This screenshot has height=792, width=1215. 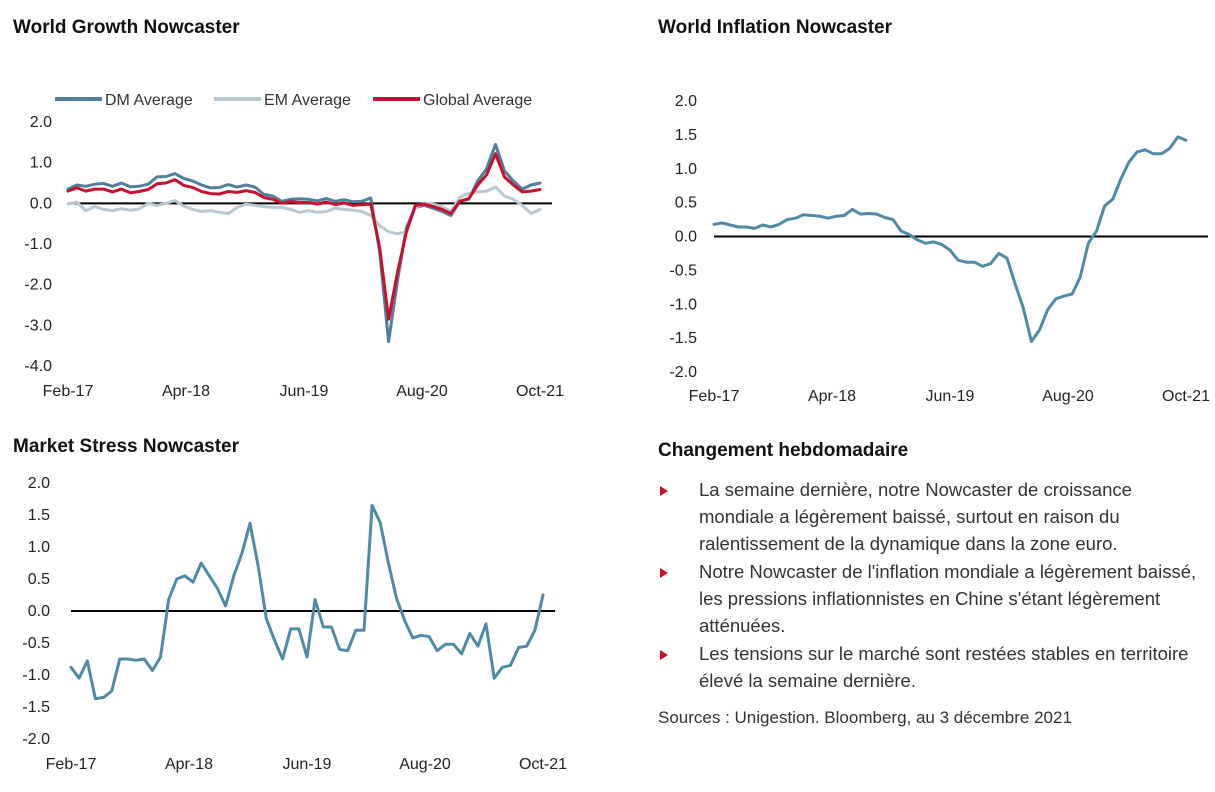 What do you see at coordinates (304, 210) in the screenshot?
I see `em-average-line` at bounding box center [304, 210].